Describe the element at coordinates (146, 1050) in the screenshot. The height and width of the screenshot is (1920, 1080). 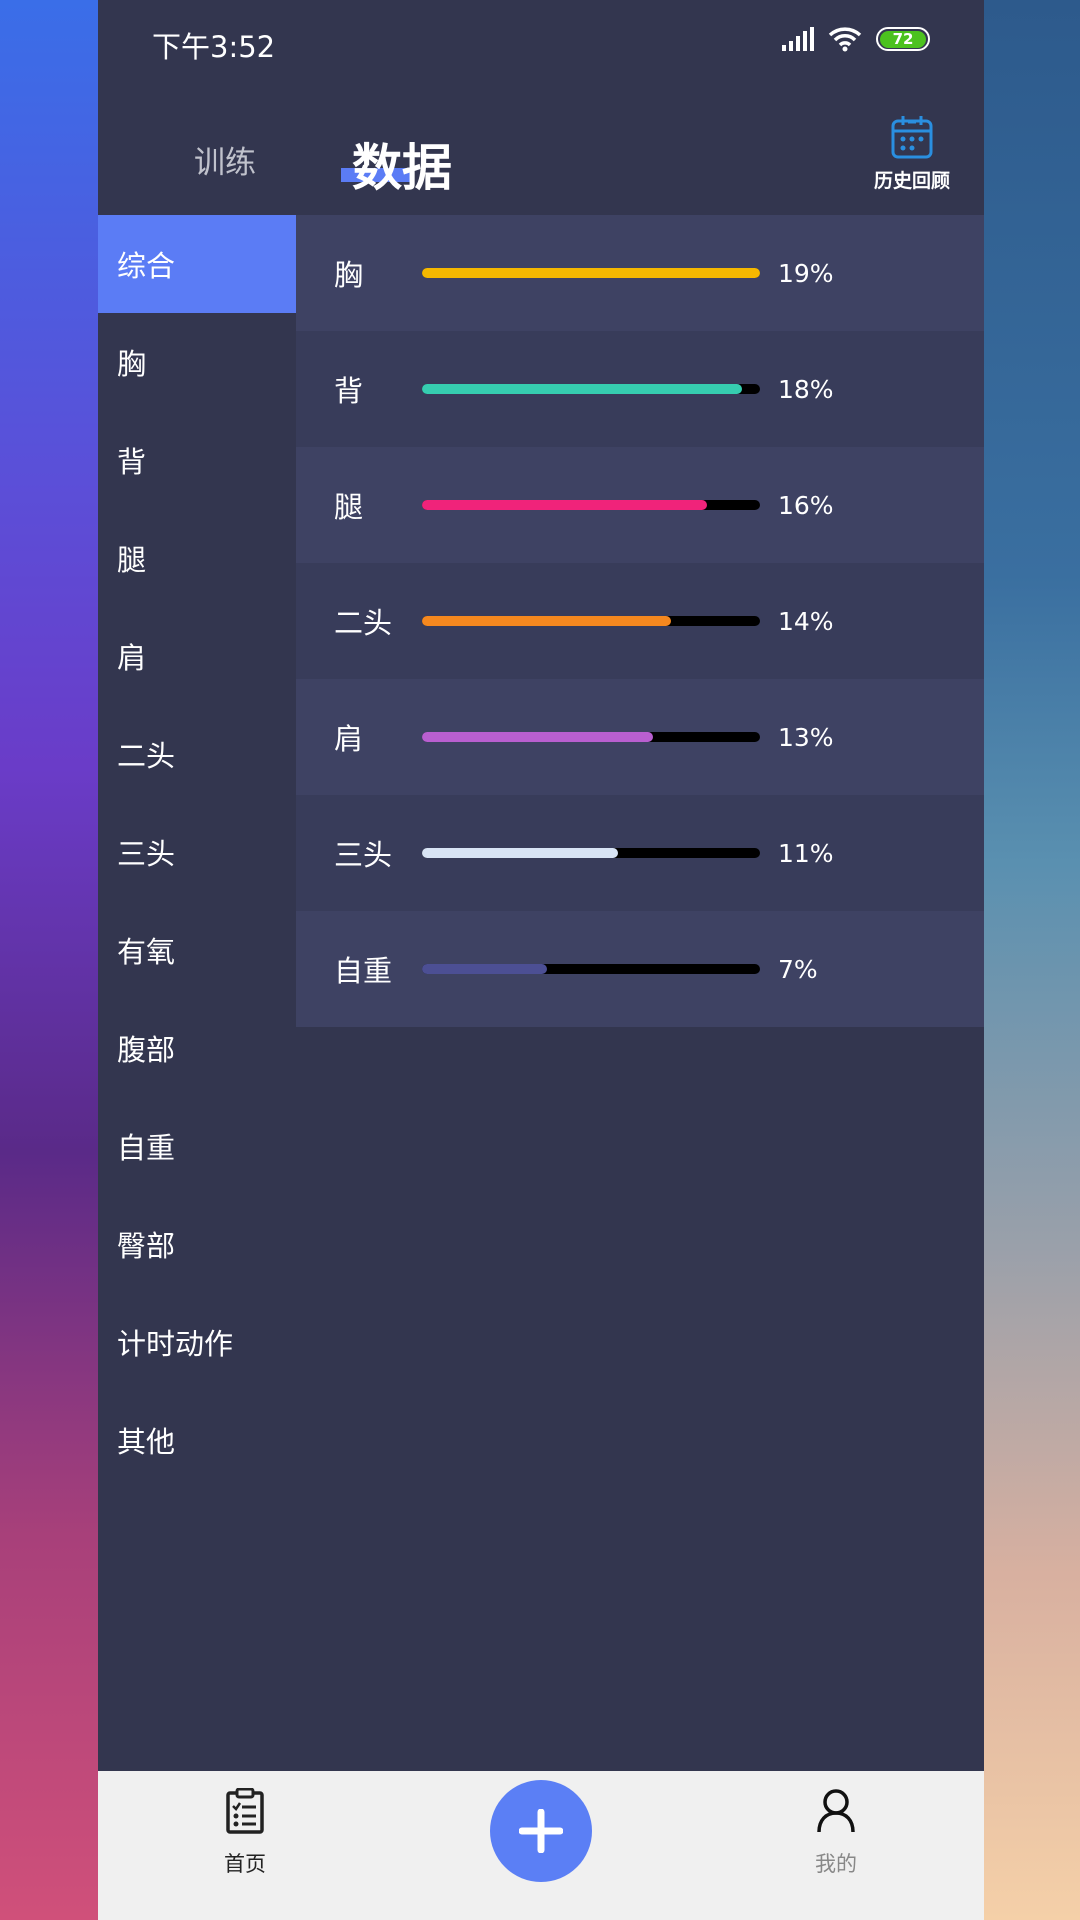
I see `sidebar-item-abs: 腹部` at that location.